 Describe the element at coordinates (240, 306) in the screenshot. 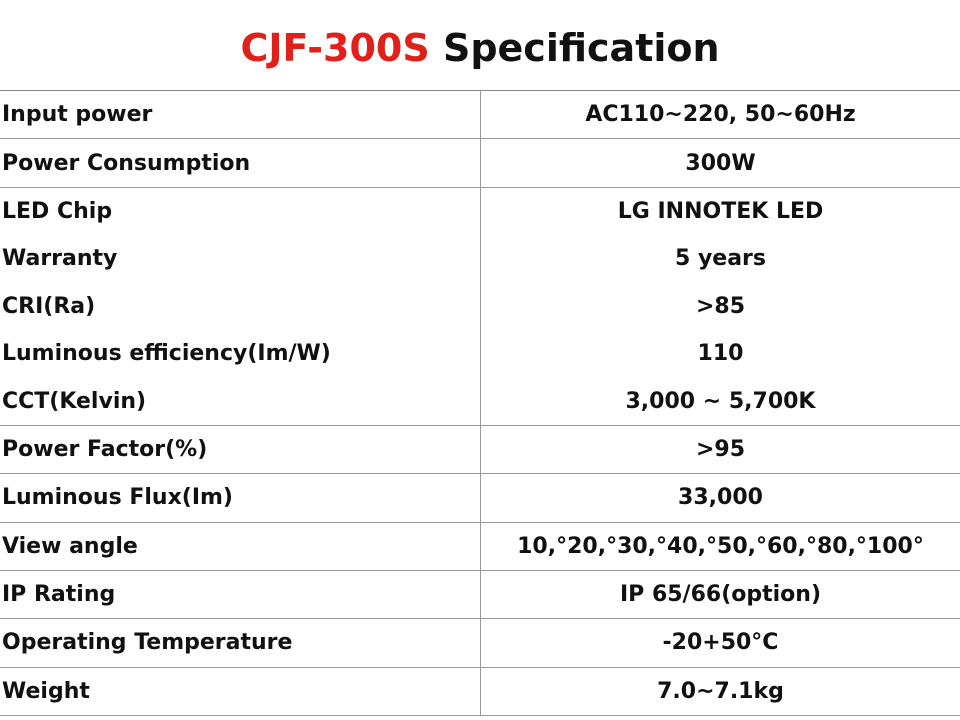

I see `spec-label: CRI(Ra)` at that location.